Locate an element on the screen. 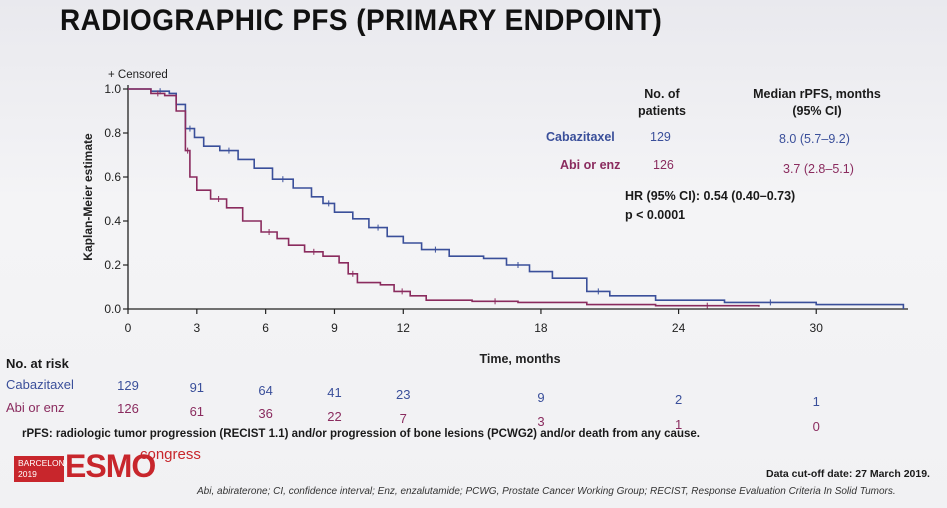 The height and width of the screenshot is (508, 947). slide-title: RADIOGRAPHIC PFS (PRIMARY ENDPOINT) is located at coordinates (361, 20).